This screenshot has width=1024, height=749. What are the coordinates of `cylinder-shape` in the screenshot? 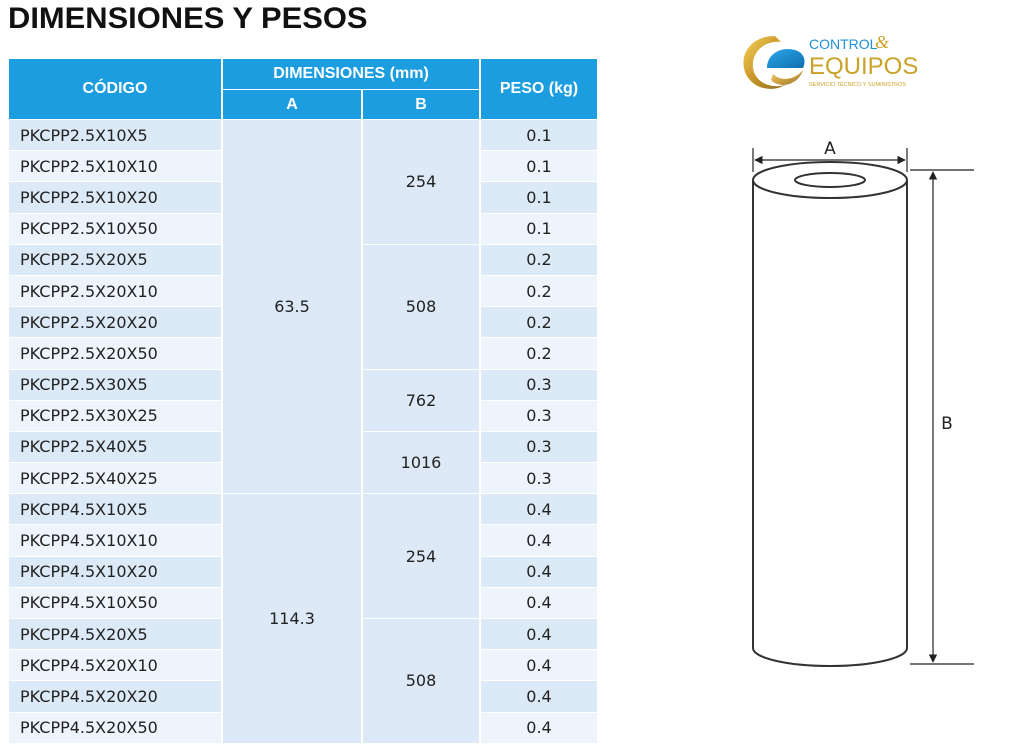 It's located at (830, 414).